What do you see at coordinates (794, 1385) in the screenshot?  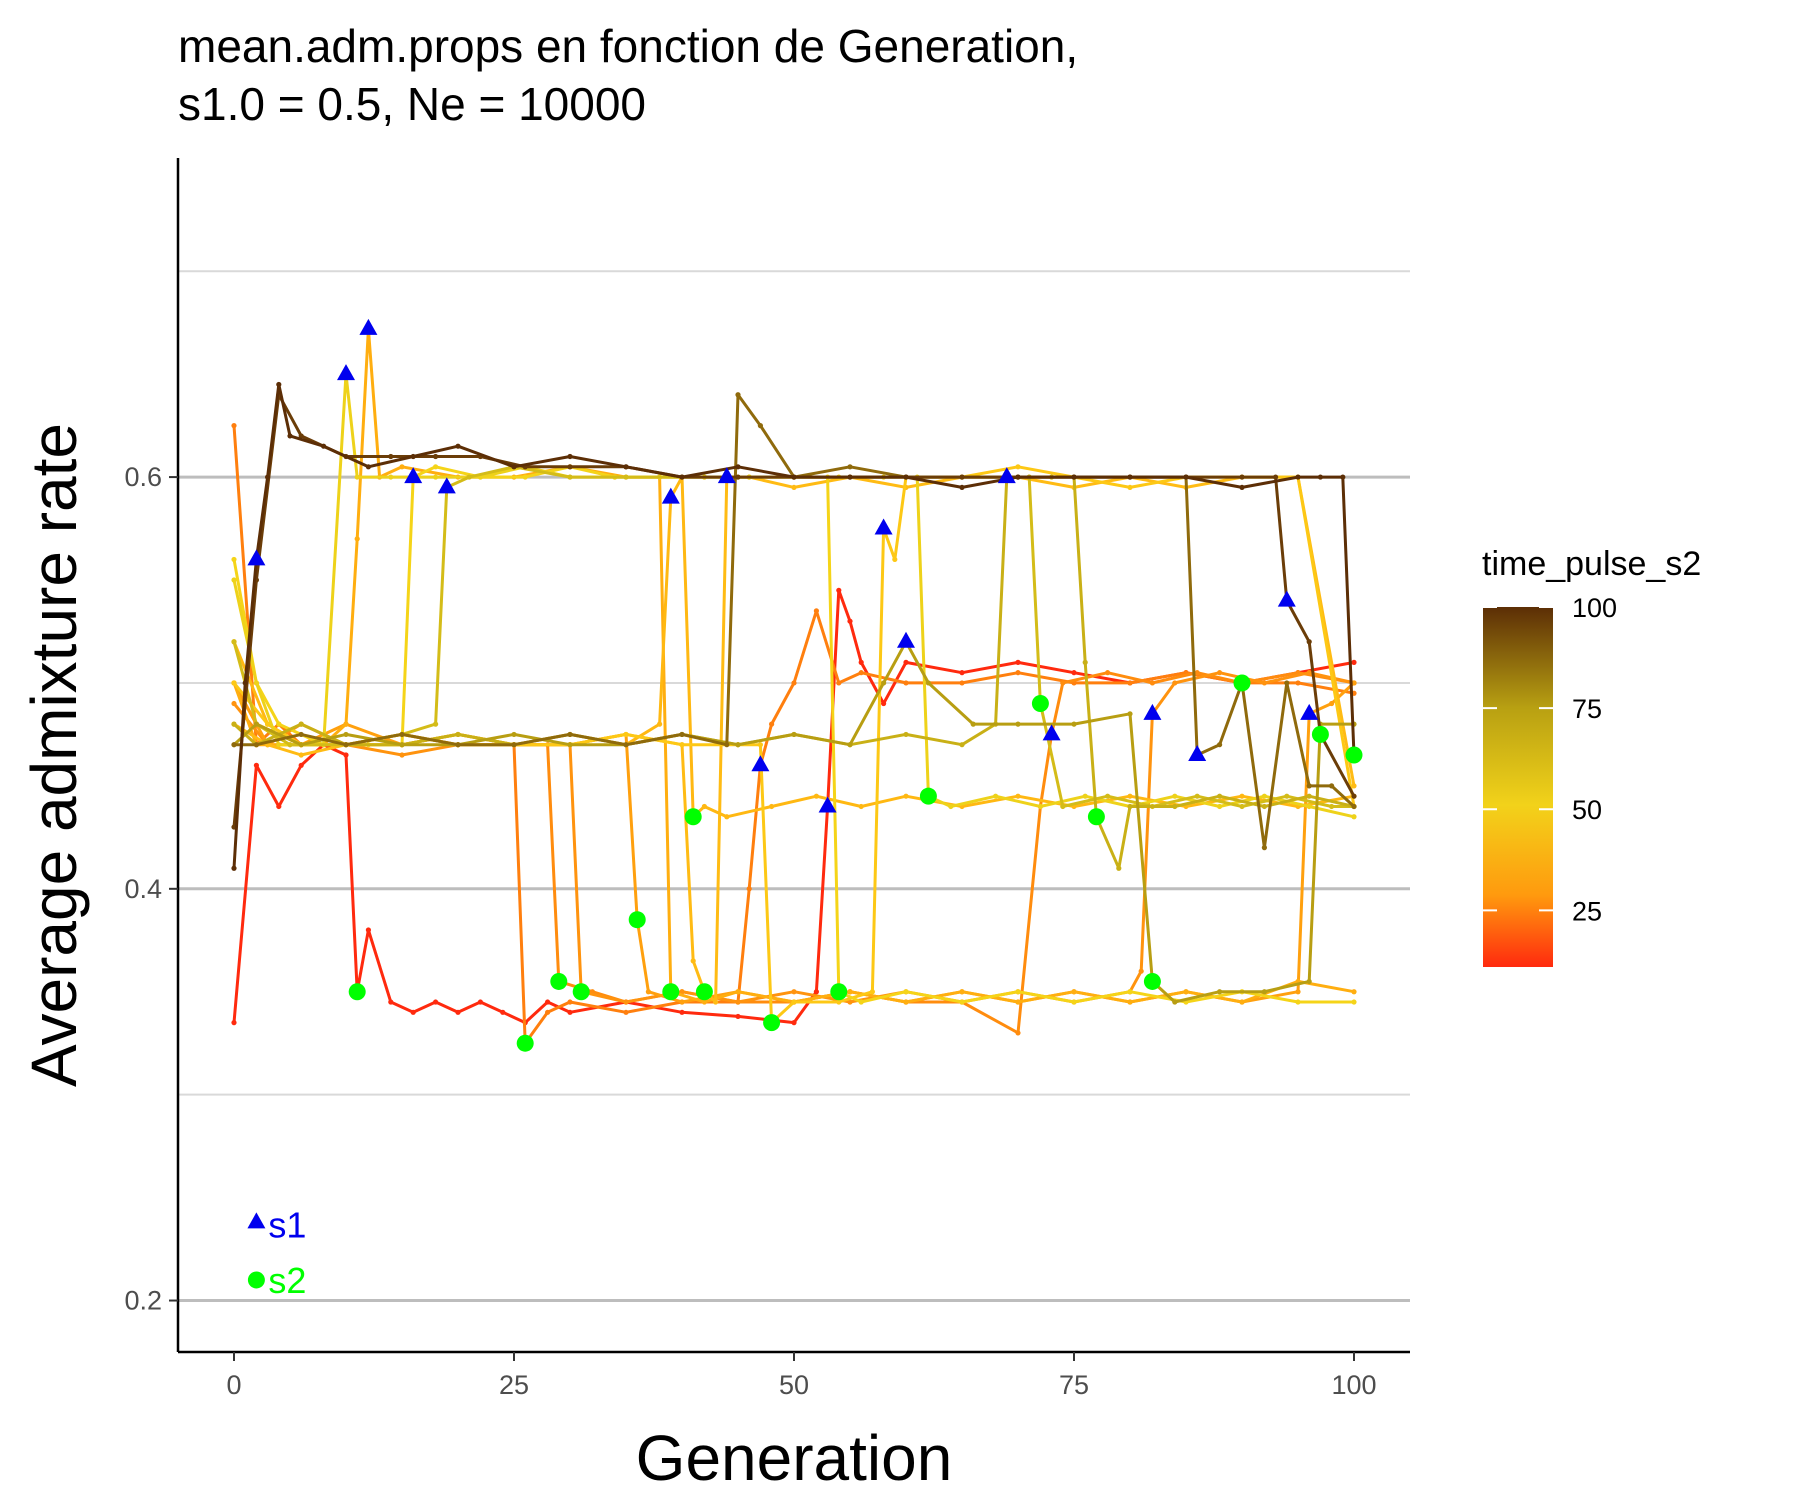 I see `x-tick-label: 50` at bounding box center [794, 1385].